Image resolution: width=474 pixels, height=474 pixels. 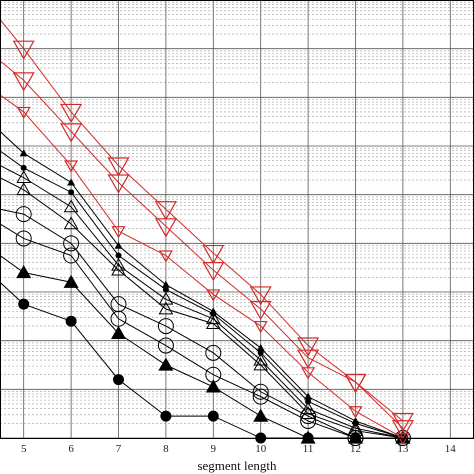 What do you see at coordinates (261, 449) in the screenshot?
I see `x-tick-label: 10` at bounding box center [261, 449].